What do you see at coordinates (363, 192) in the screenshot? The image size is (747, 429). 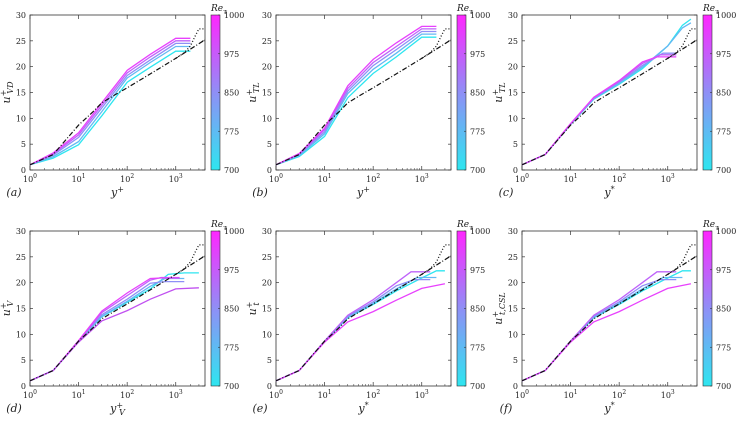 I see `x-axis-label: y+` at bounding box center [363, 192].